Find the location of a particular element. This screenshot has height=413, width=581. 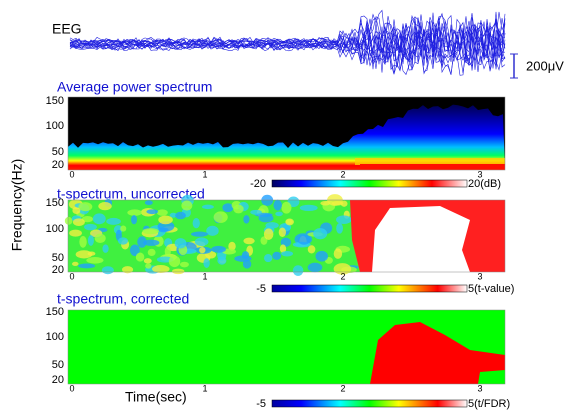

power-region is located at coordinates (286, 137).